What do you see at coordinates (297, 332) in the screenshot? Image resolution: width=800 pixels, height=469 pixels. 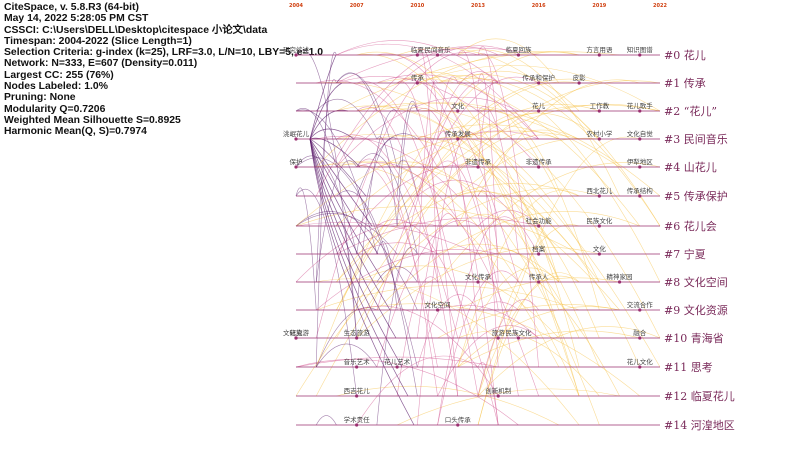 I see `keyword-label: 研究` at bounding box center [297, 332].